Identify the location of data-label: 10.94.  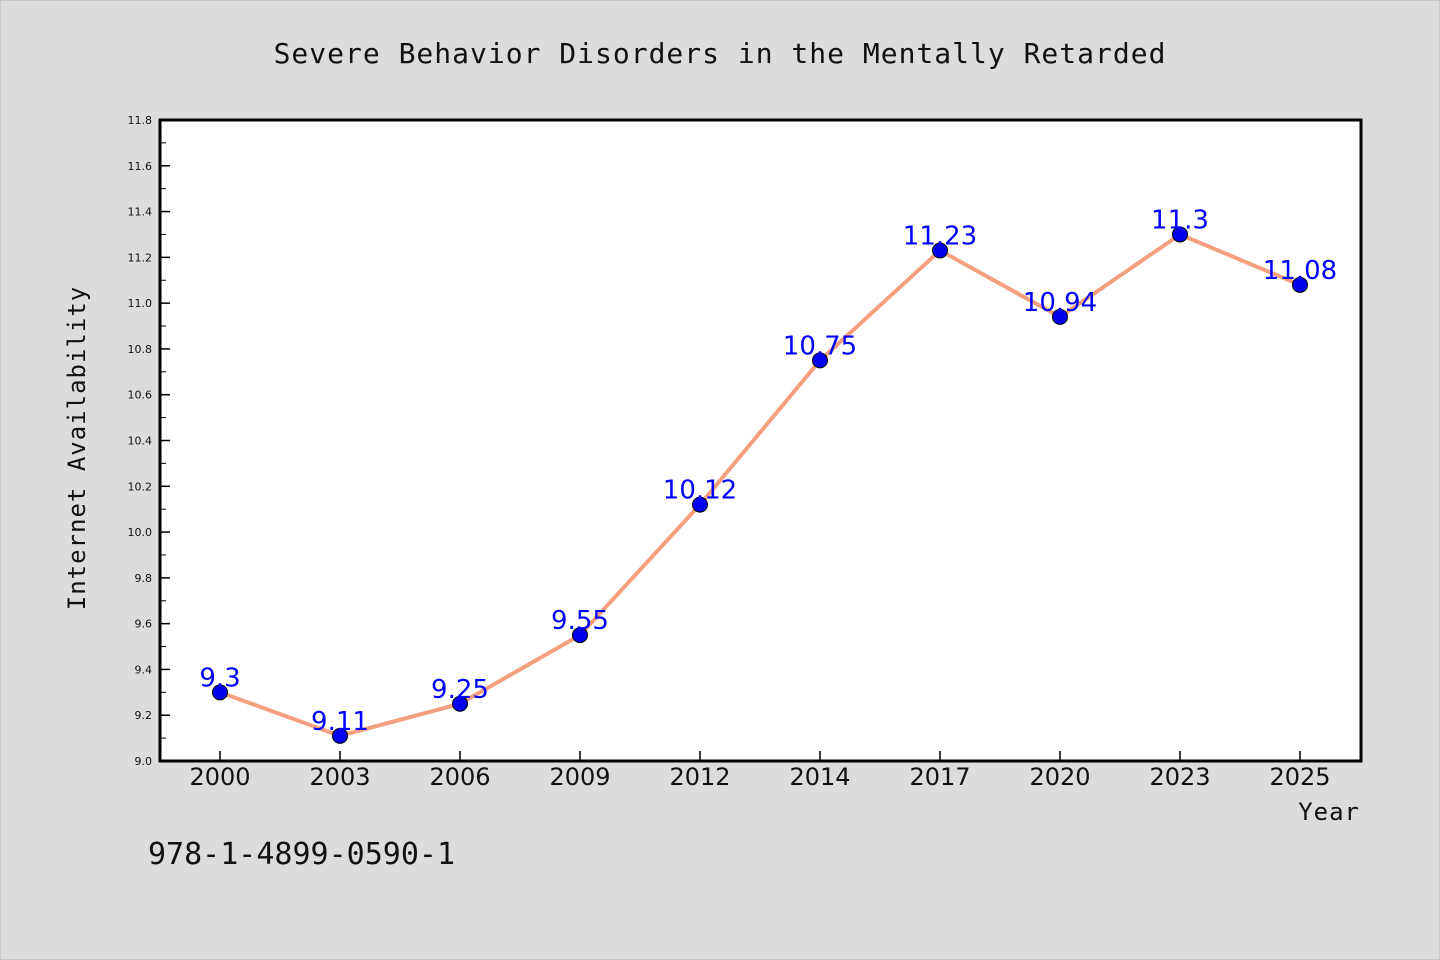
(1060, 303).